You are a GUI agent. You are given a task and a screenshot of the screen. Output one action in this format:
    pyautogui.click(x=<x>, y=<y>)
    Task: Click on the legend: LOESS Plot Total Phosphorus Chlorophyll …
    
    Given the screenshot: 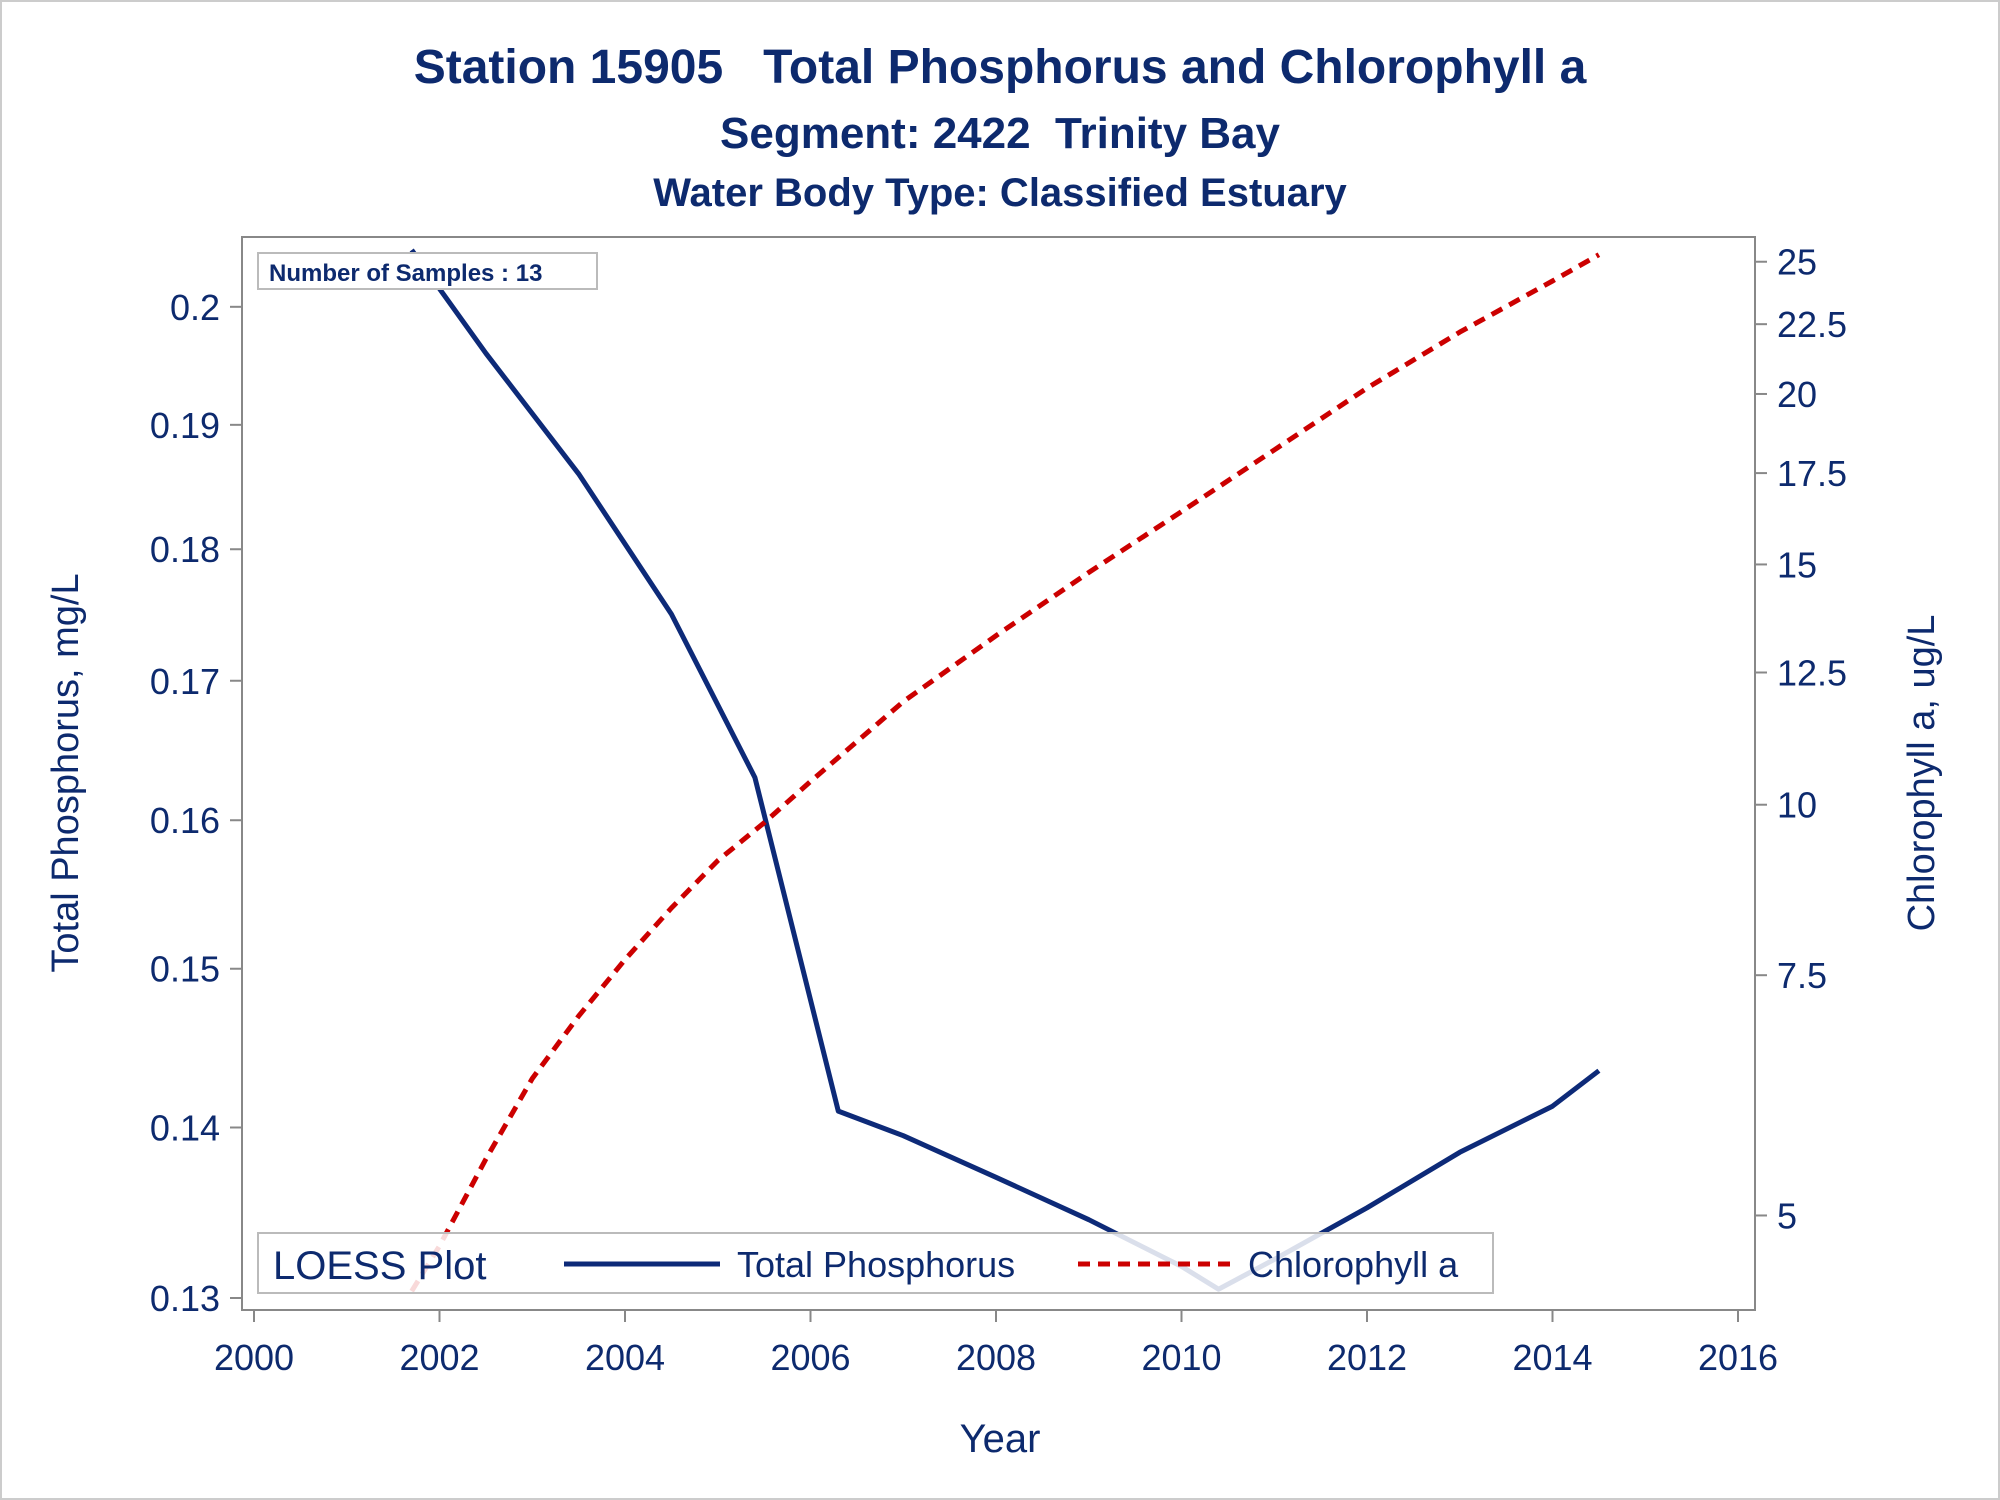 What is the action you would take?
    pyautogui.click(x=875, y=1263)
    